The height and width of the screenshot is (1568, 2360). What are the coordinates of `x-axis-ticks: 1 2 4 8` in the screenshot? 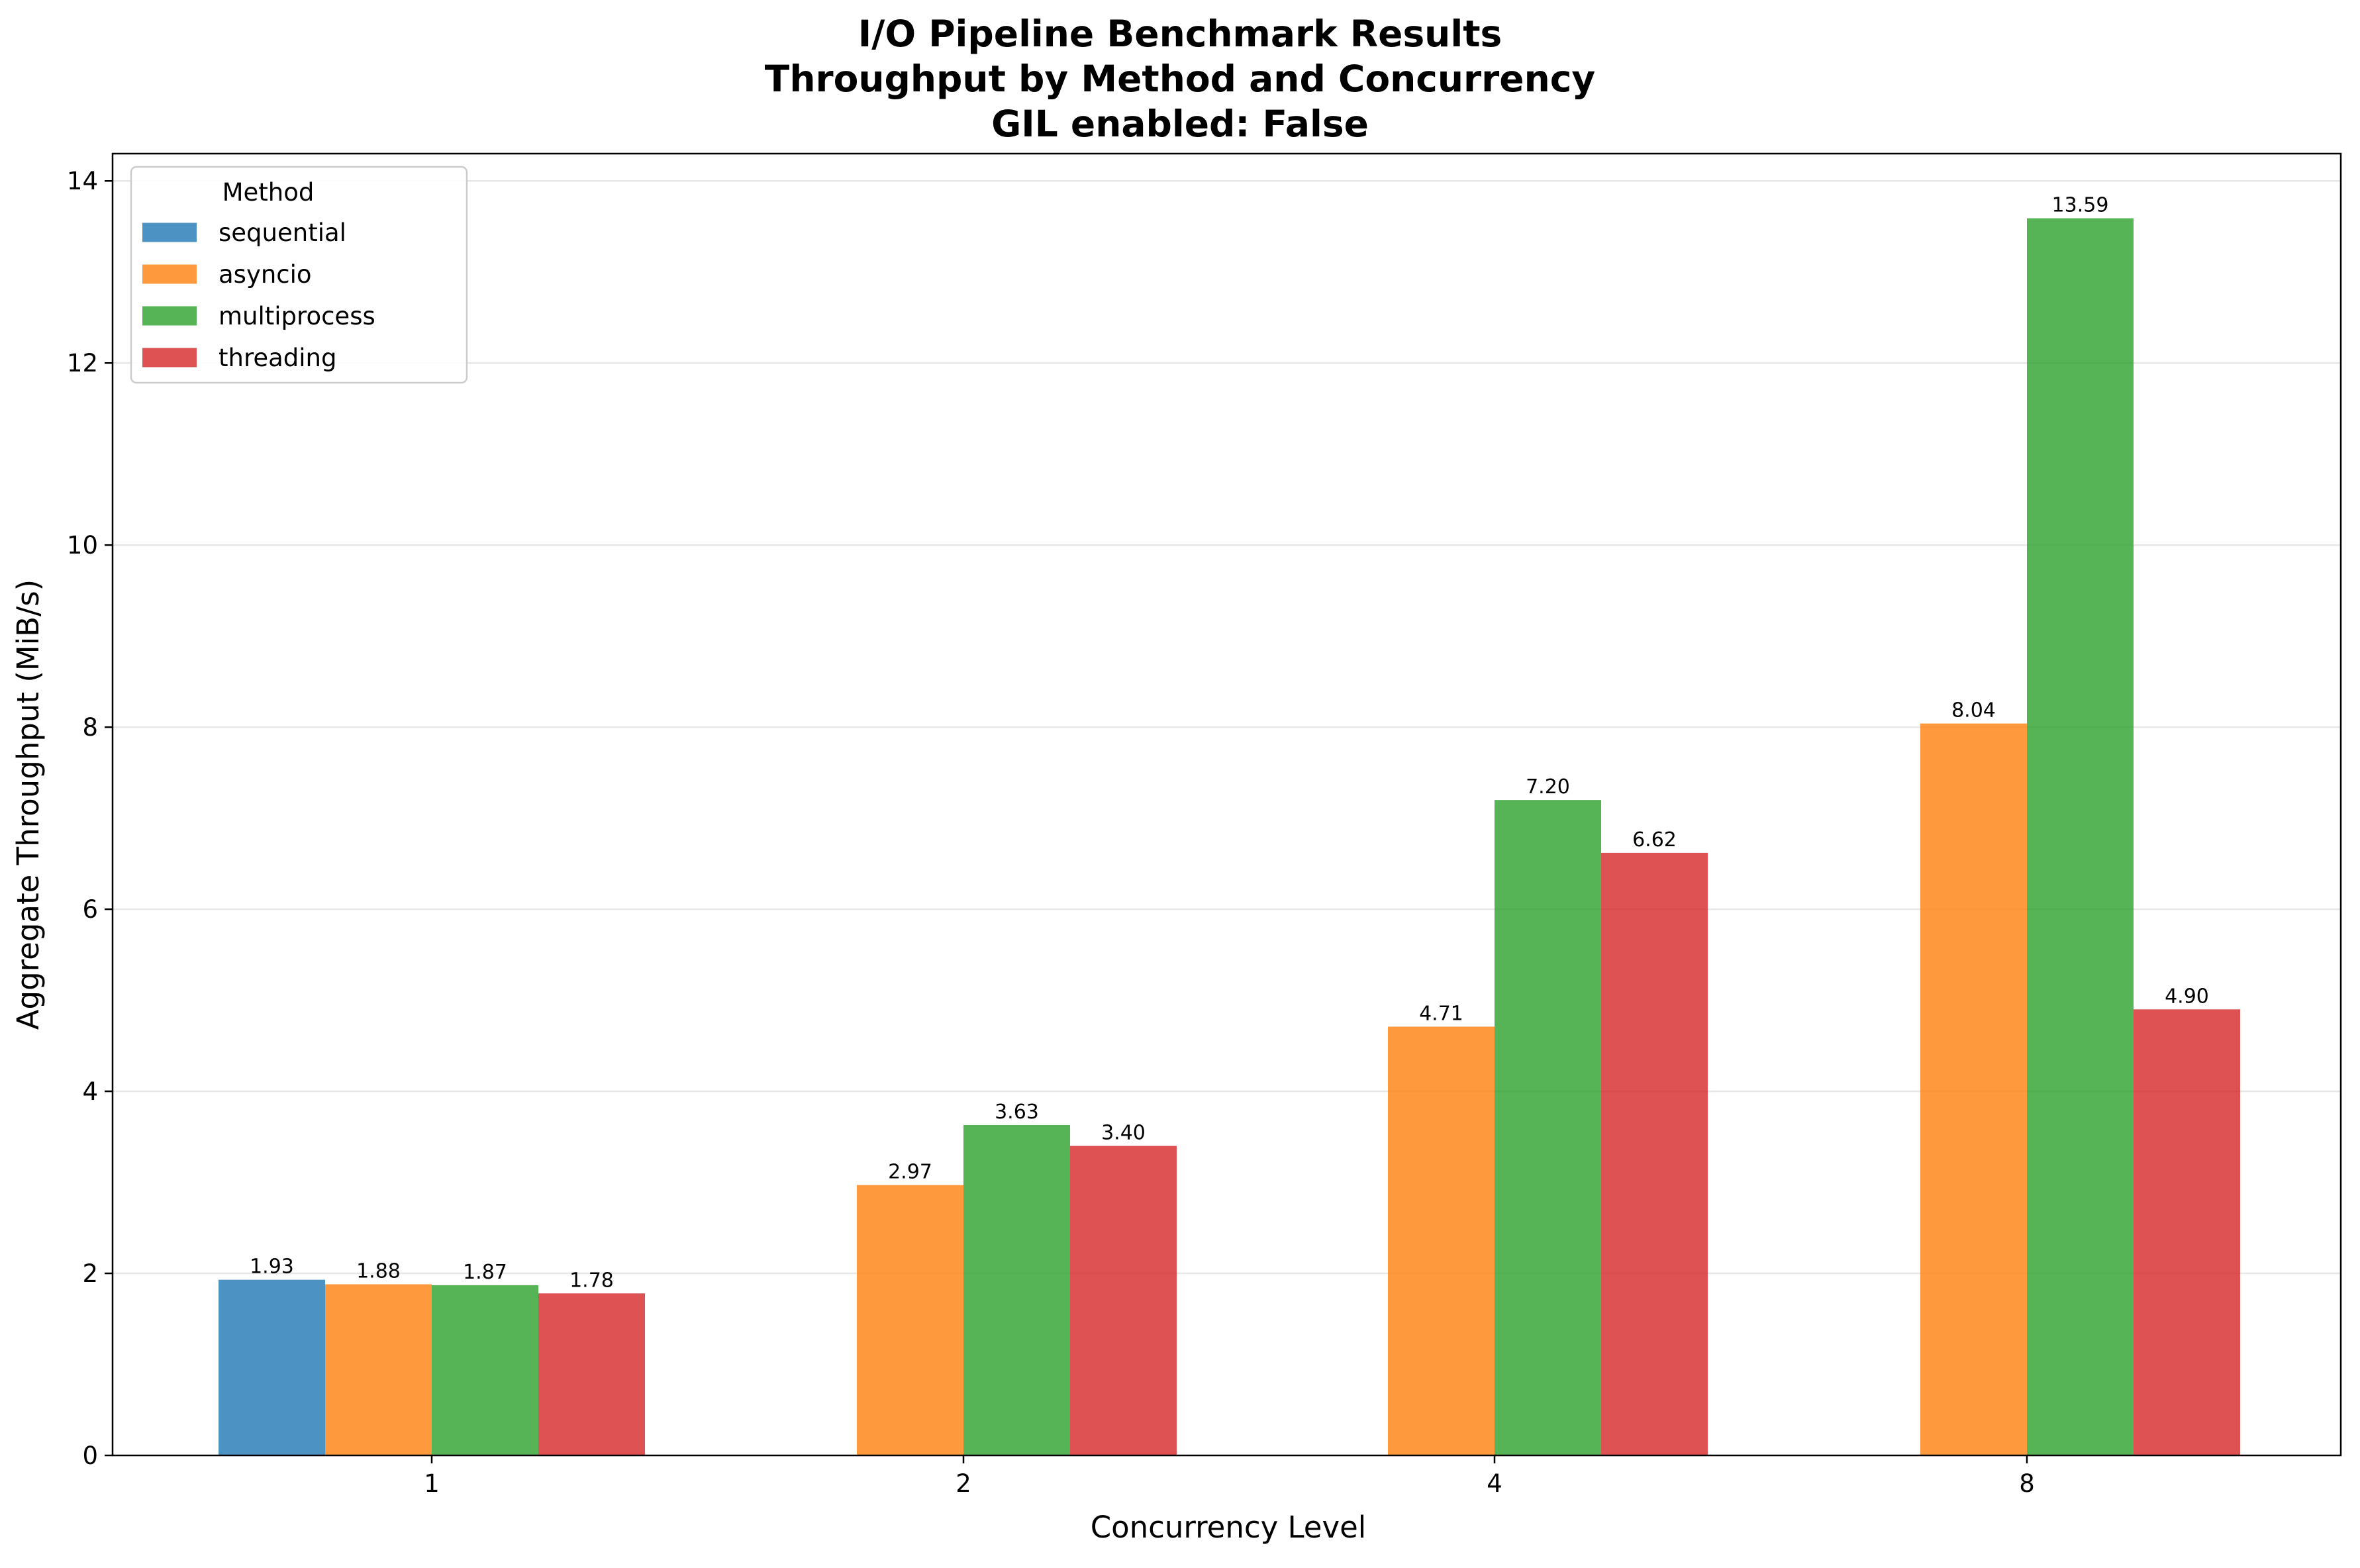 It's located at (1229, 1476).